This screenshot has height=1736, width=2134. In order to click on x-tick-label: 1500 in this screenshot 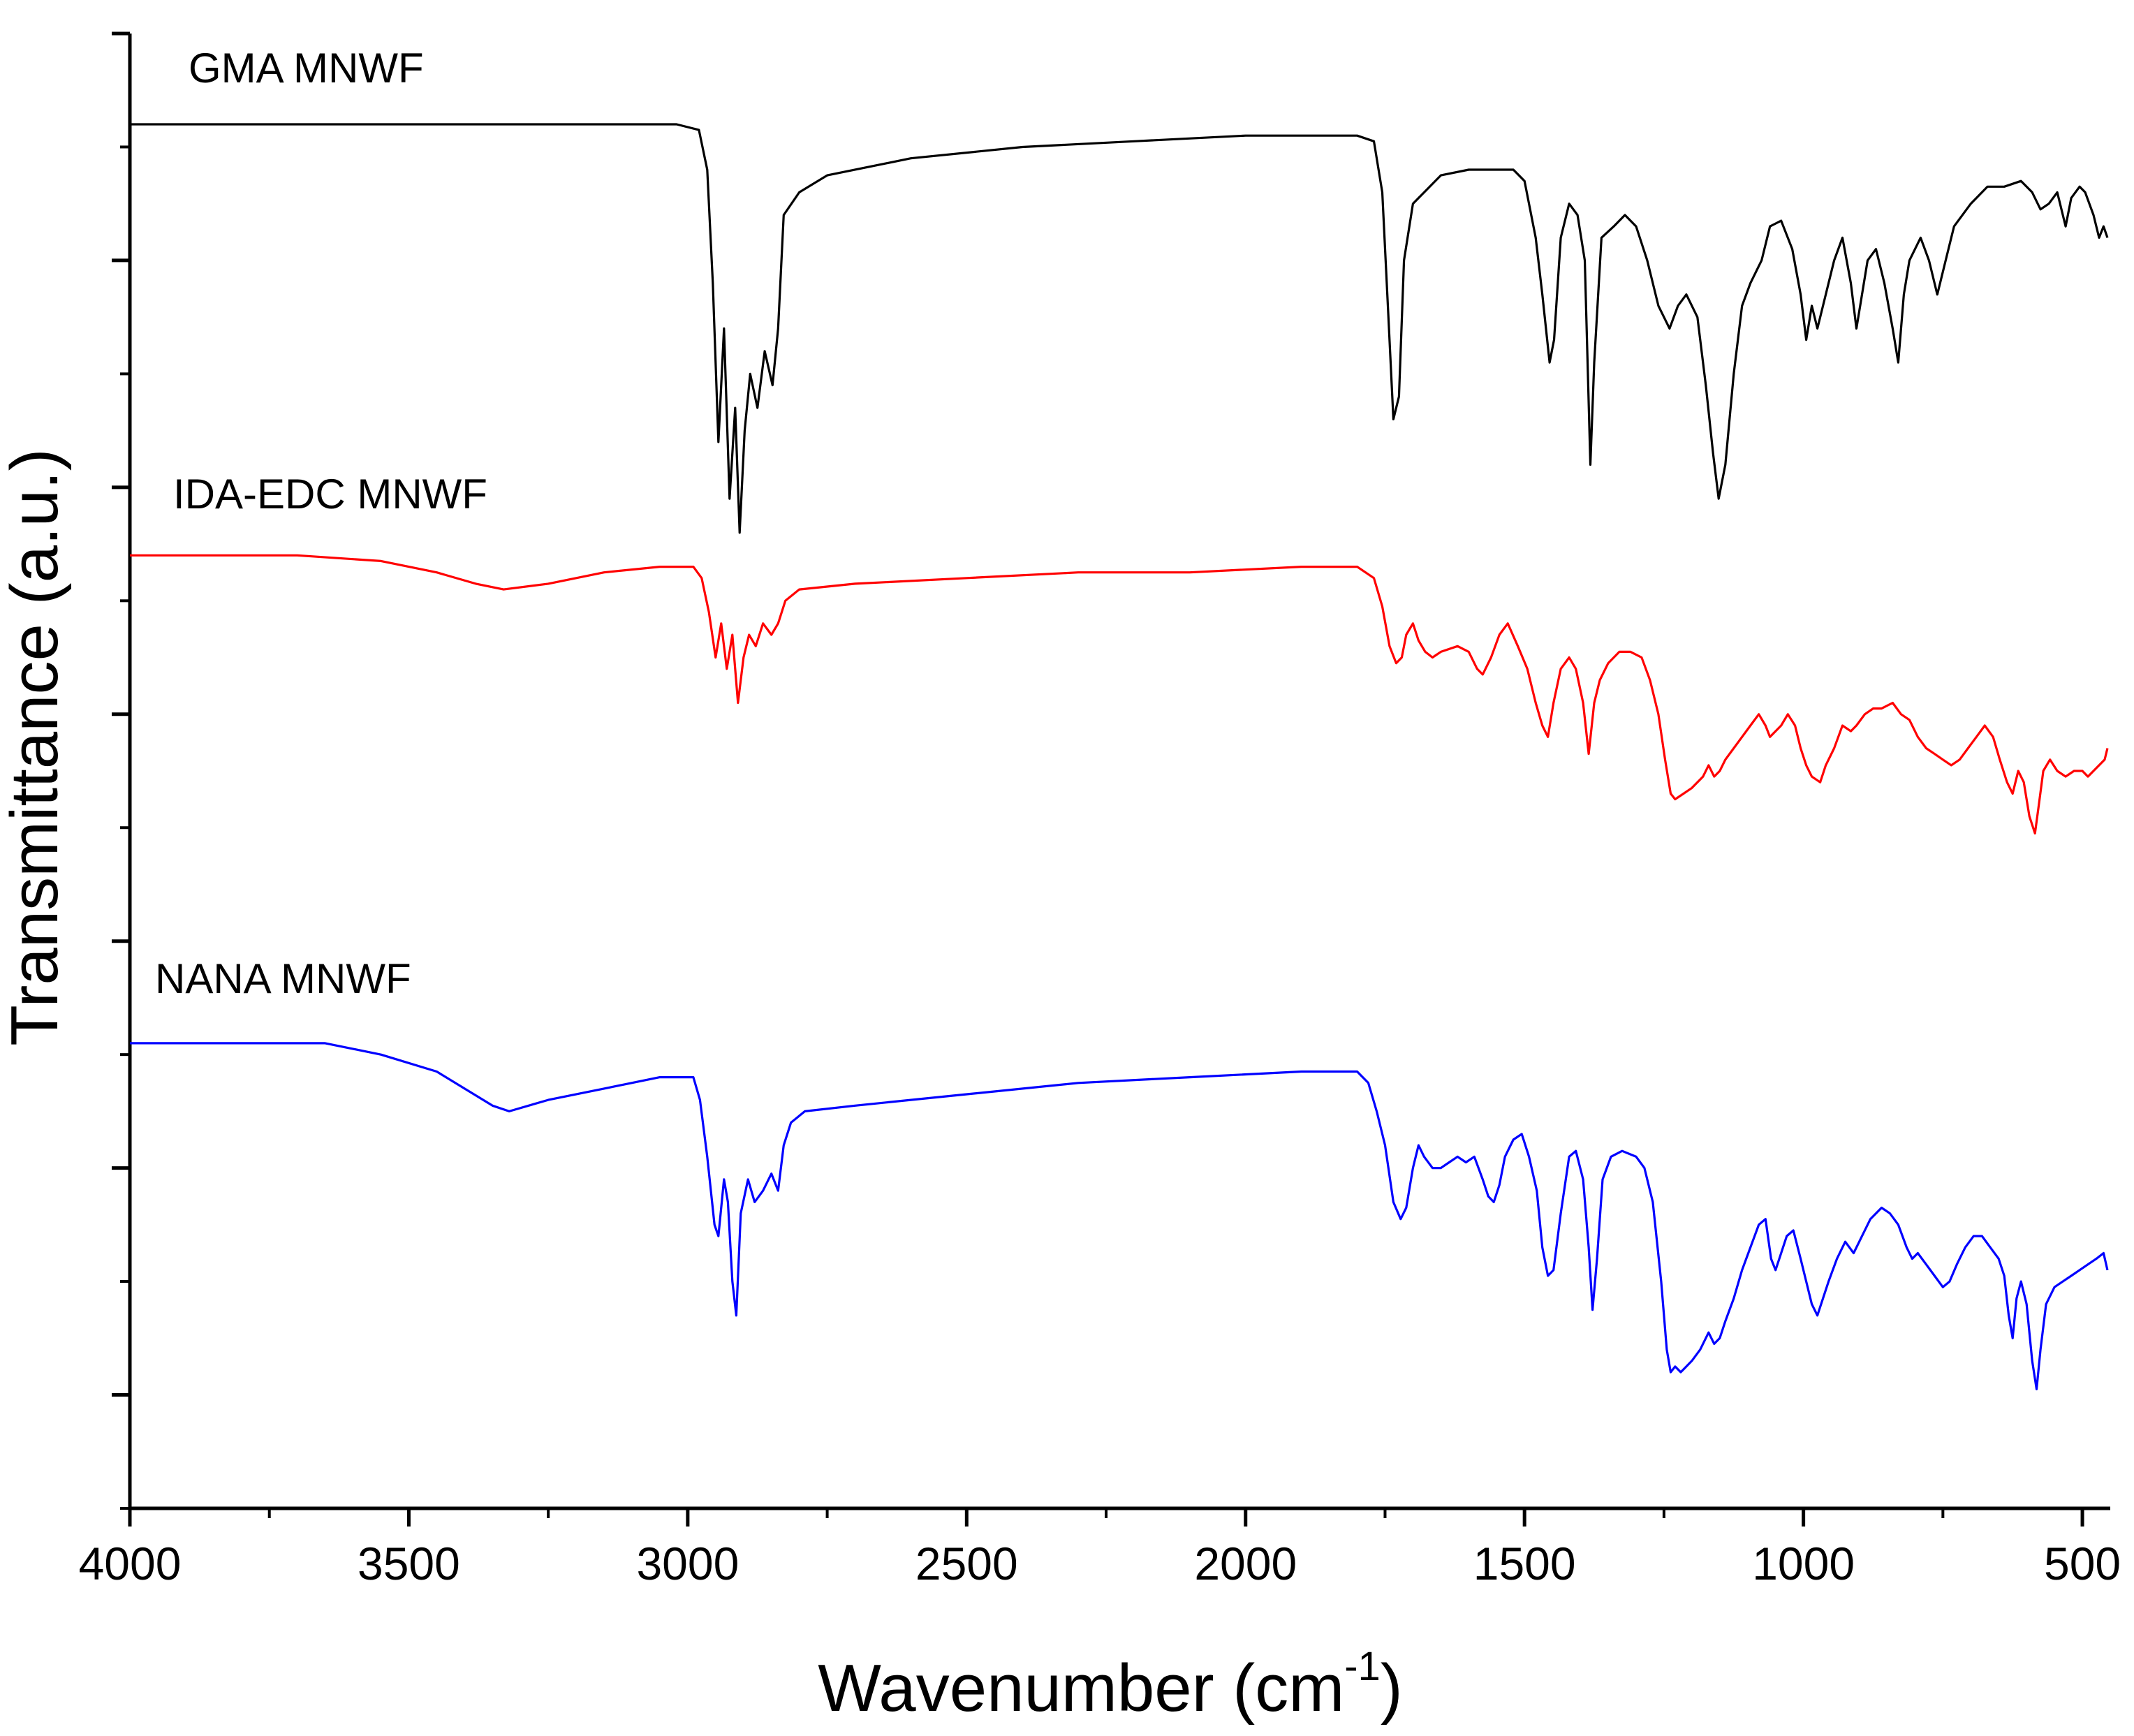, I will do `click(1524, 1563)`.